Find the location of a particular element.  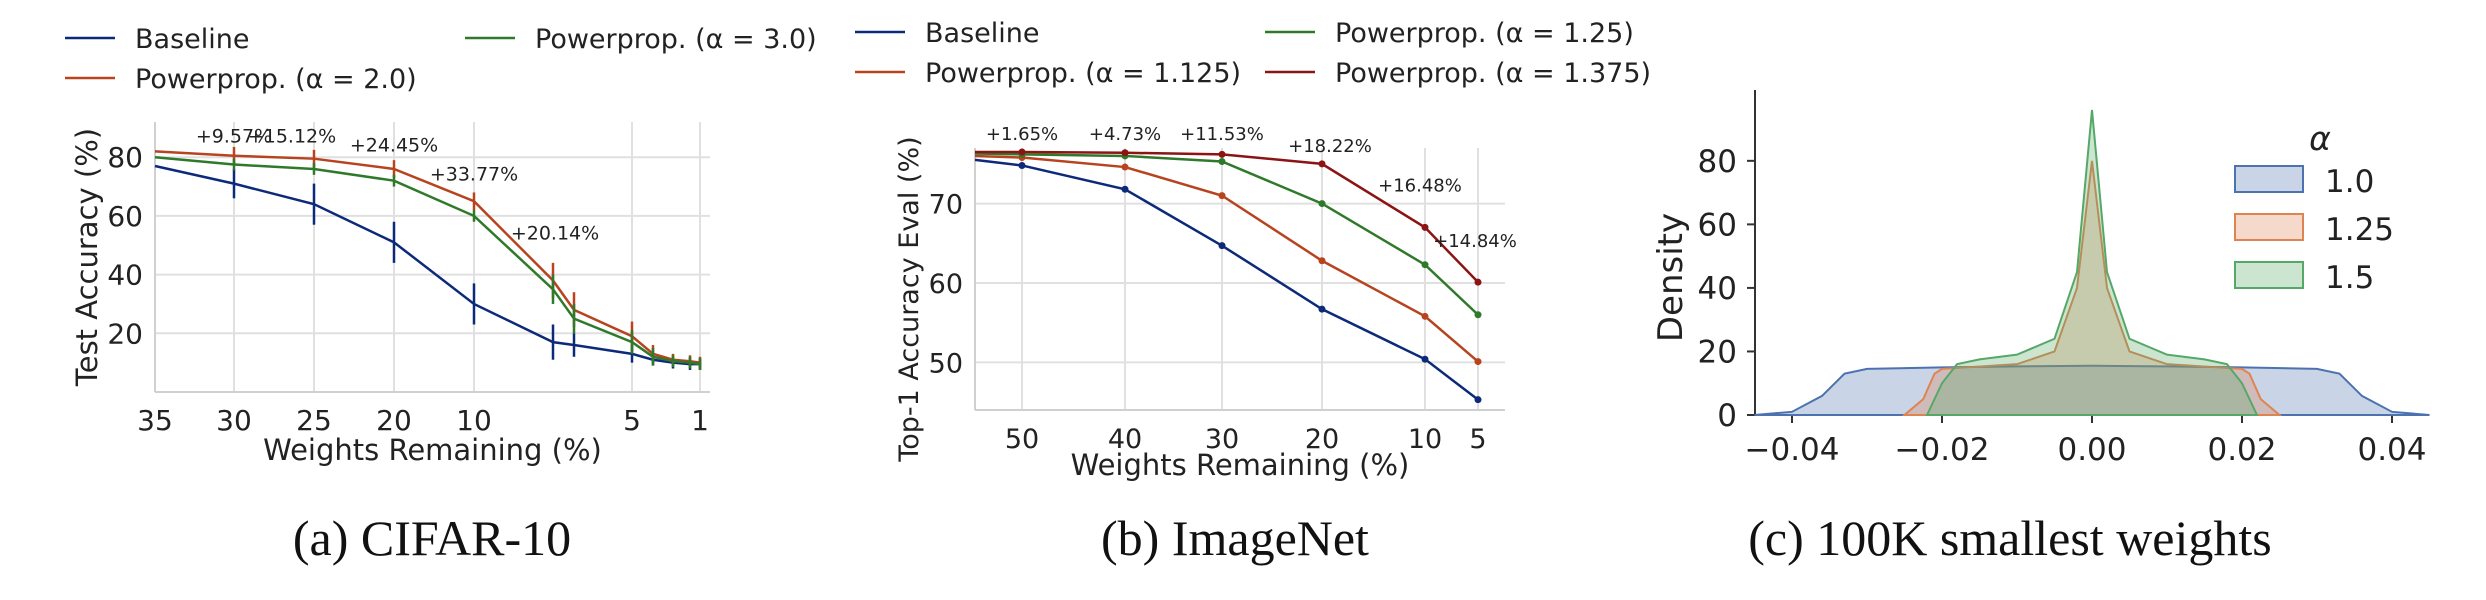

legend-label: 1.5 is located at coordinates (2349, 278).